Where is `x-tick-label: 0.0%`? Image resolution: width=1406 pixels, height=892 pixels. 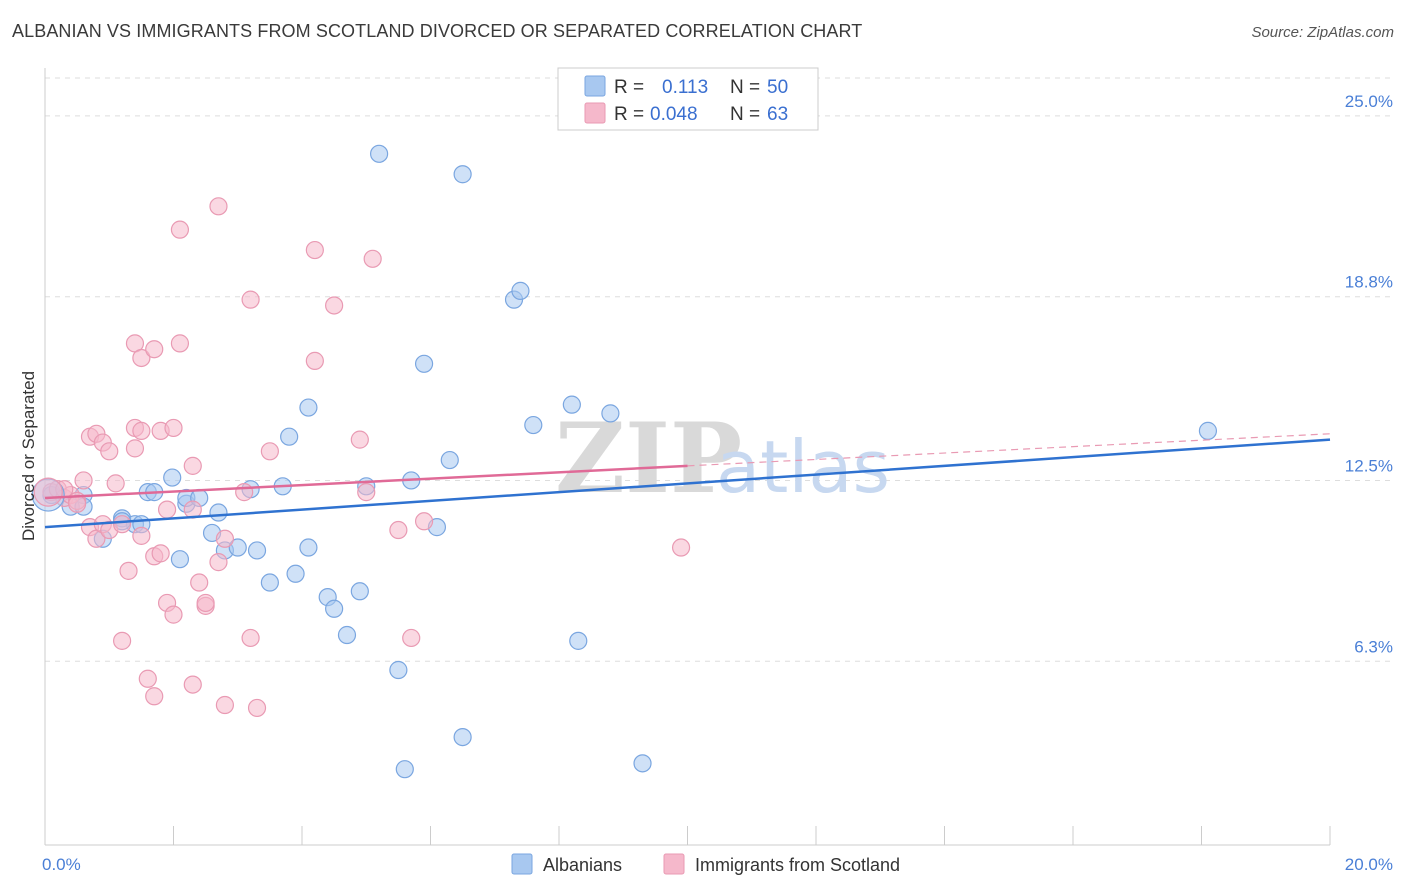
x-tick-label: 0.0% is located at coordinates (61, 864).